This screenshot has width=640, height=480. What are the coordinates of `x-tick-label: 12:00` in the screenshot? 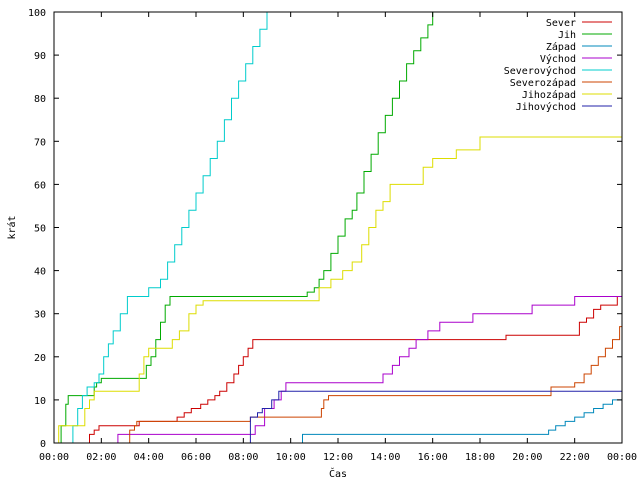 It's located at (338, 457).